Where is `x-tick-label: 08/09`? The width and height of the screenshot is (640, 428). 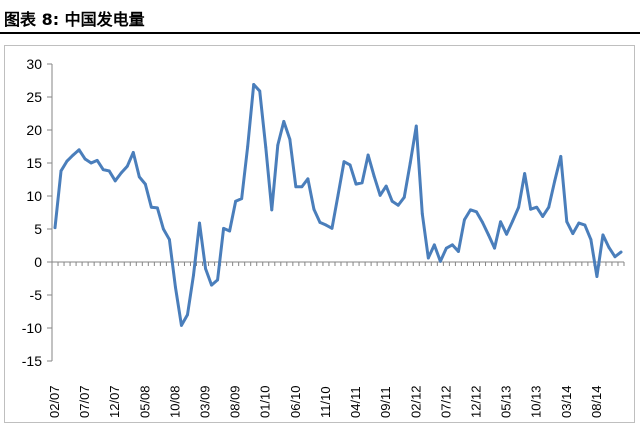
x-tick-label: 08/09 is located at coordinates (235, 401).